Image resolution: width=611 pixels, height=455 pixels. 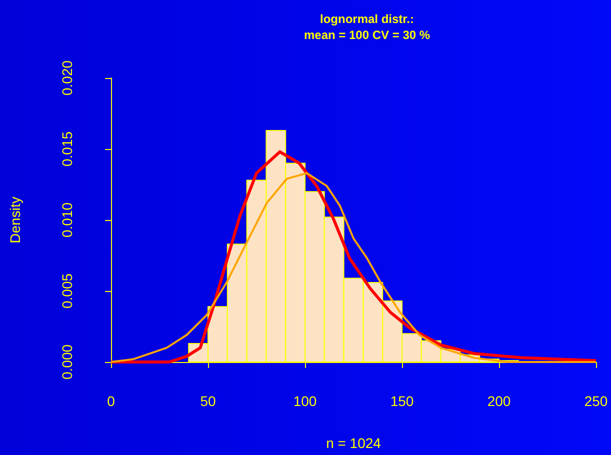 What do you see at coordinates (367, 19) in the screenshot?
I see `chart-title: lognormal distr.:` at bounding box center [367, 19].